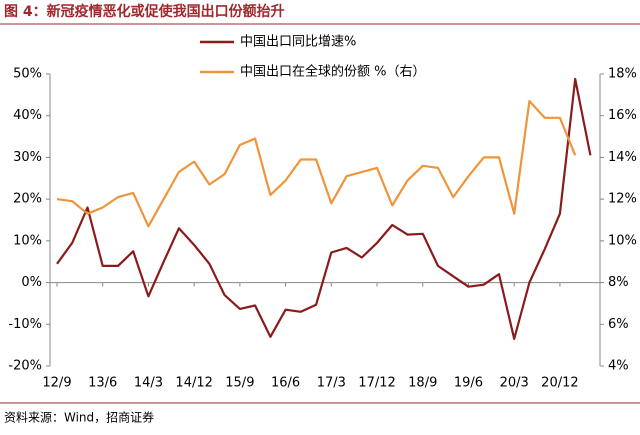 This screenshot has width=640, height=435. What do you see at coordinates (622, 74) in the screenshot?
I see `y2-tick-label: 18%` at bounding box center [622, 74].